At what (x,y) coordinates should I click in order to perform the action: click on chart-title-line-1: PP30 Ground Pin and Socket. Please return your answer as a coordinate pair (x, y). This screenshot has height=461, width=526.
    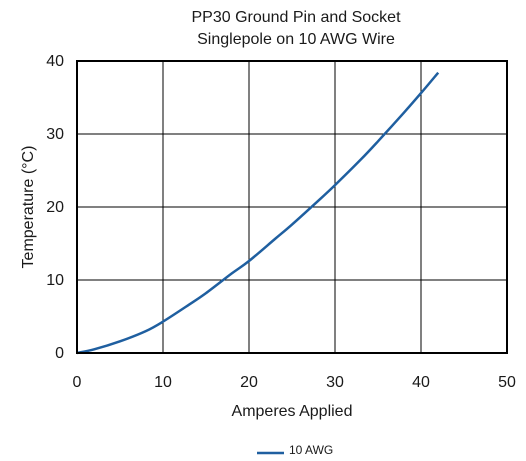
    Looking at the image, I should click on (296, 17).